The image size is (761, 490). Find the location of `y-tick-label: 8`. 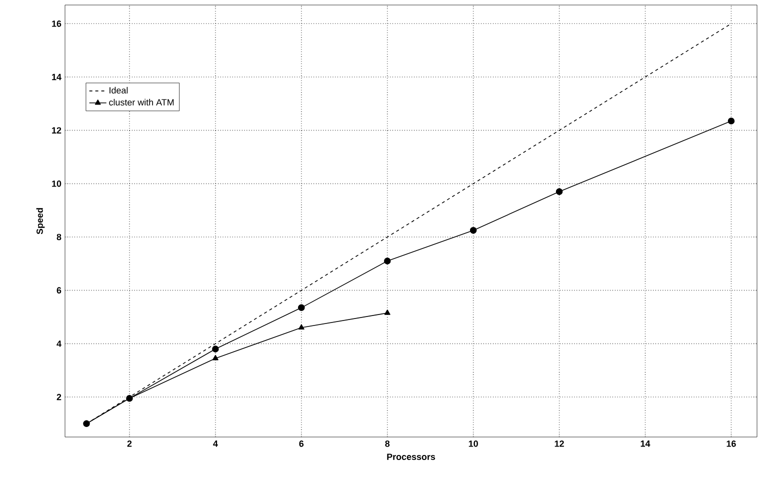

y-tick-label: 8 is located at coordinates (59, 237).